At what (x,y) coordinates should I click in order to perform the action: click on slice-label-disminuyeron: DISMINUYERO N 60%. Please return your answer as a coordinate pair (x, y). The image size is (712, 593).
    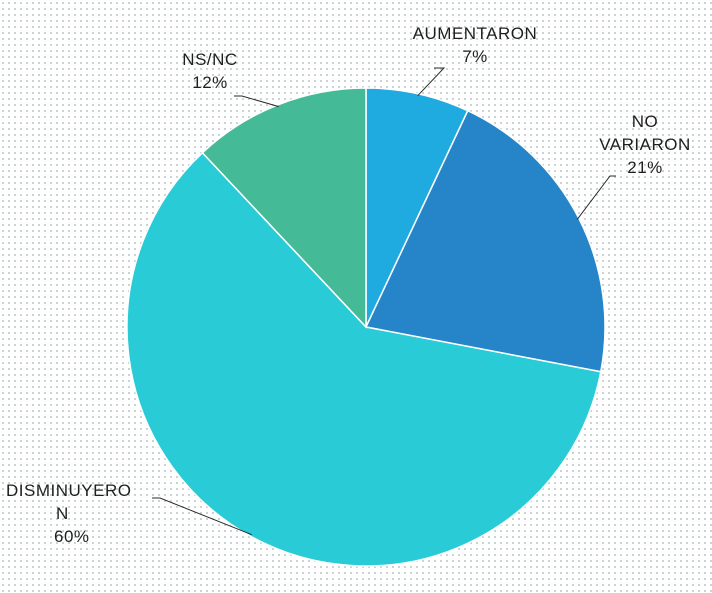
    Looking at the image, I should click on (86, 513).